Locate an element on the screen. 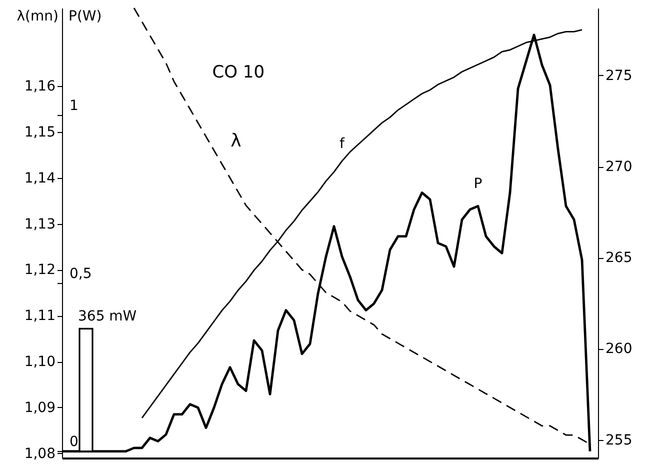  y2-tick-label: 260 is located at coordinates (619, 349).